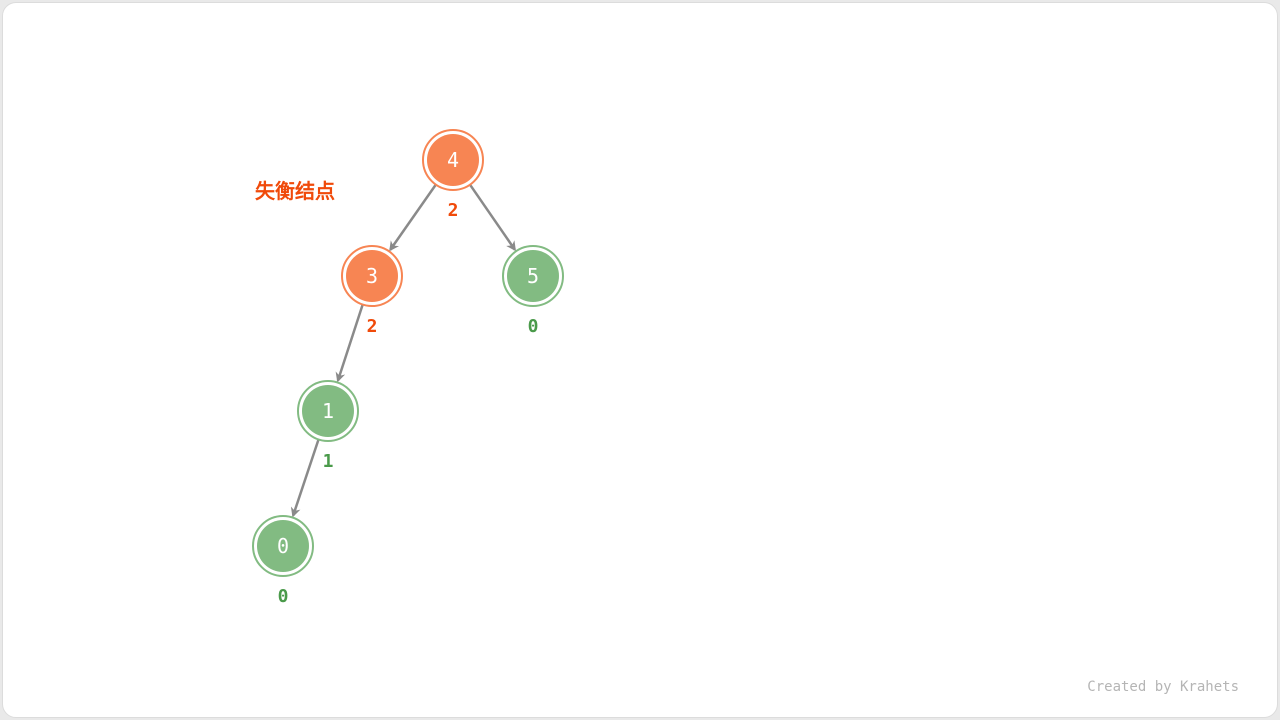 The image size is (1280, 720). Describe the element at coordinates (1163, 687) in the screenshot. I see `credit-text: Created by Krahets` at that location.